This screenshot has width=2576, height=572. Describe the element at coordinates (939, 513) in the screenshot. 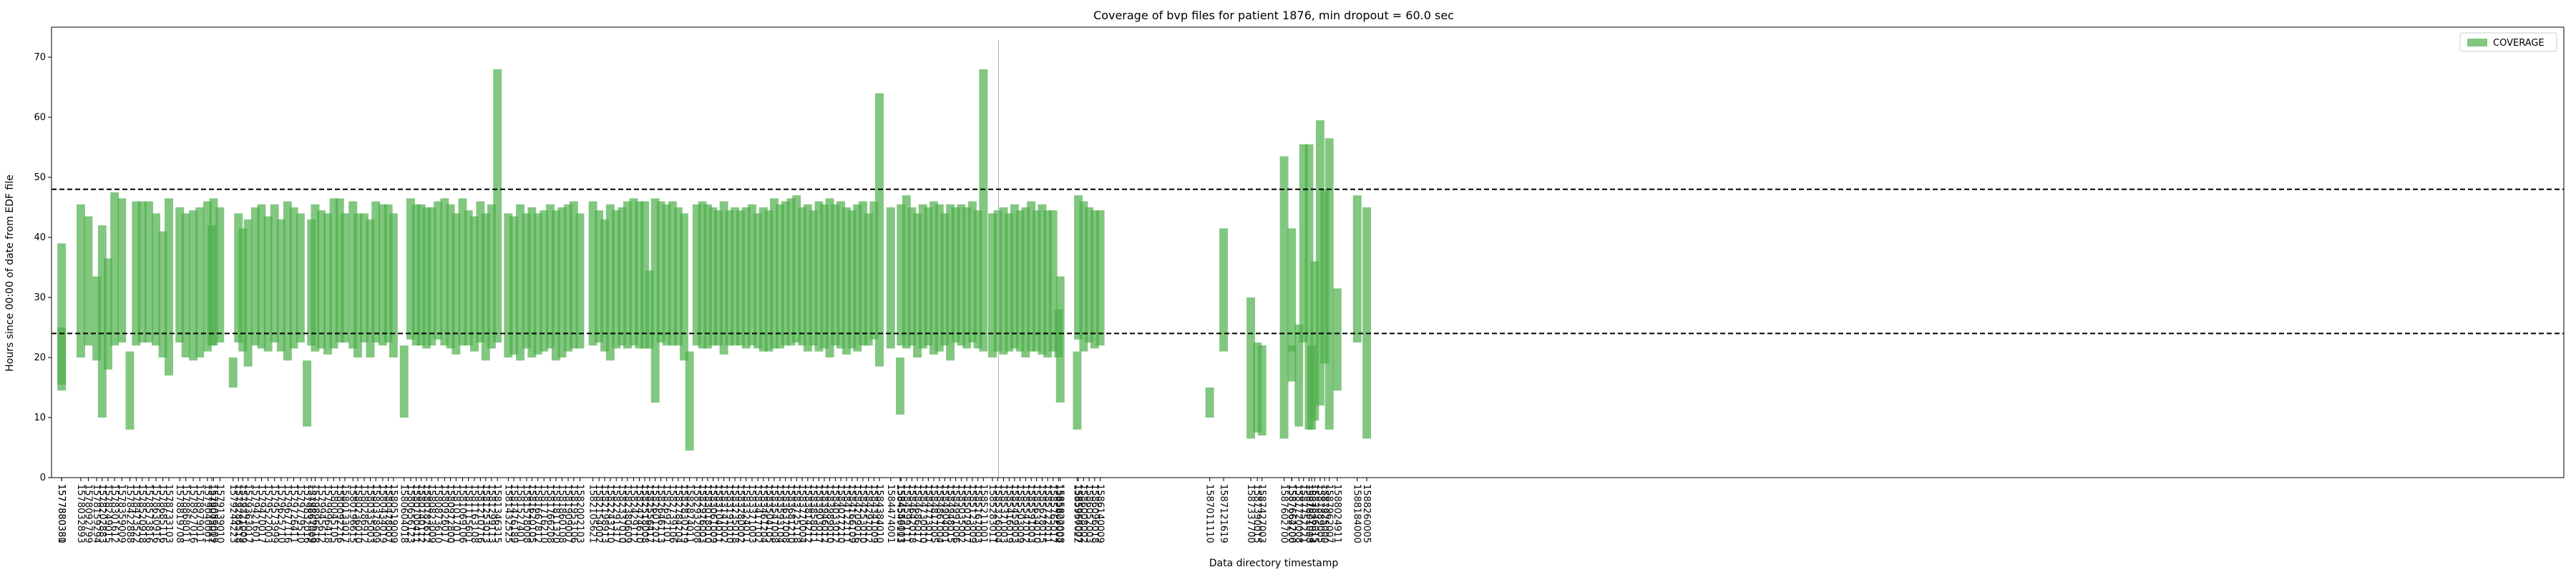

I see `x-tick-label: 1584861004` at that location.